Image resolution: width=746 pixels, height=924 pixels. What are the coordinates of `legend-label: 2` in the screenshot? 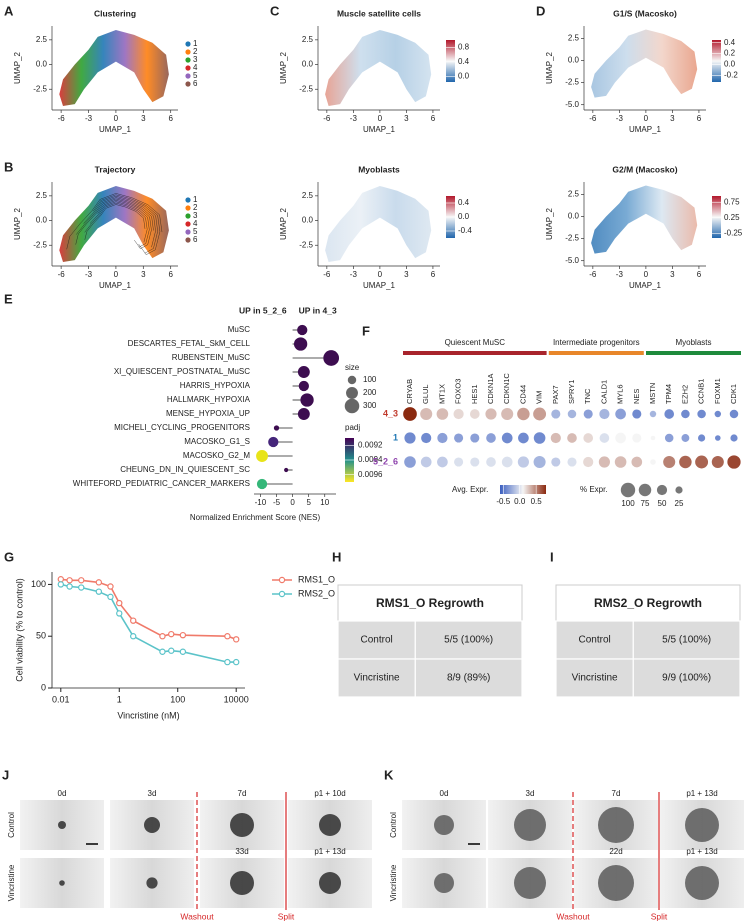 It's located at (195, 207).